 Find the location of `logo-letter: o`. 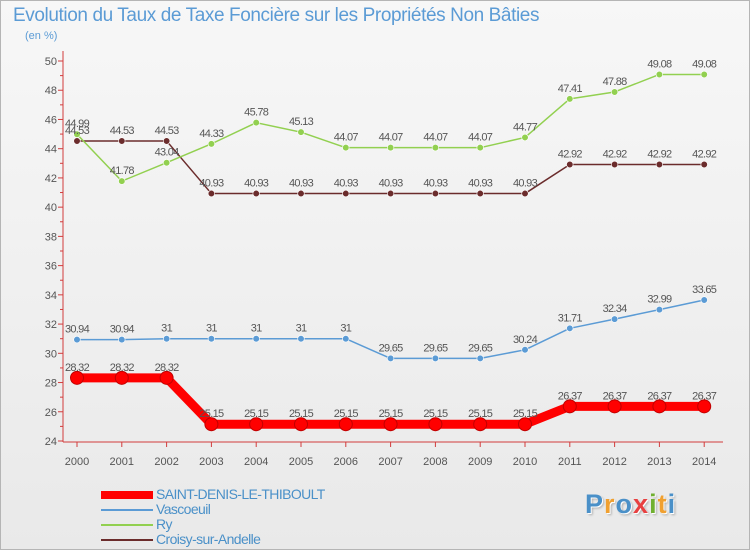

logo-letter: o is located at coordinates (624, 504).